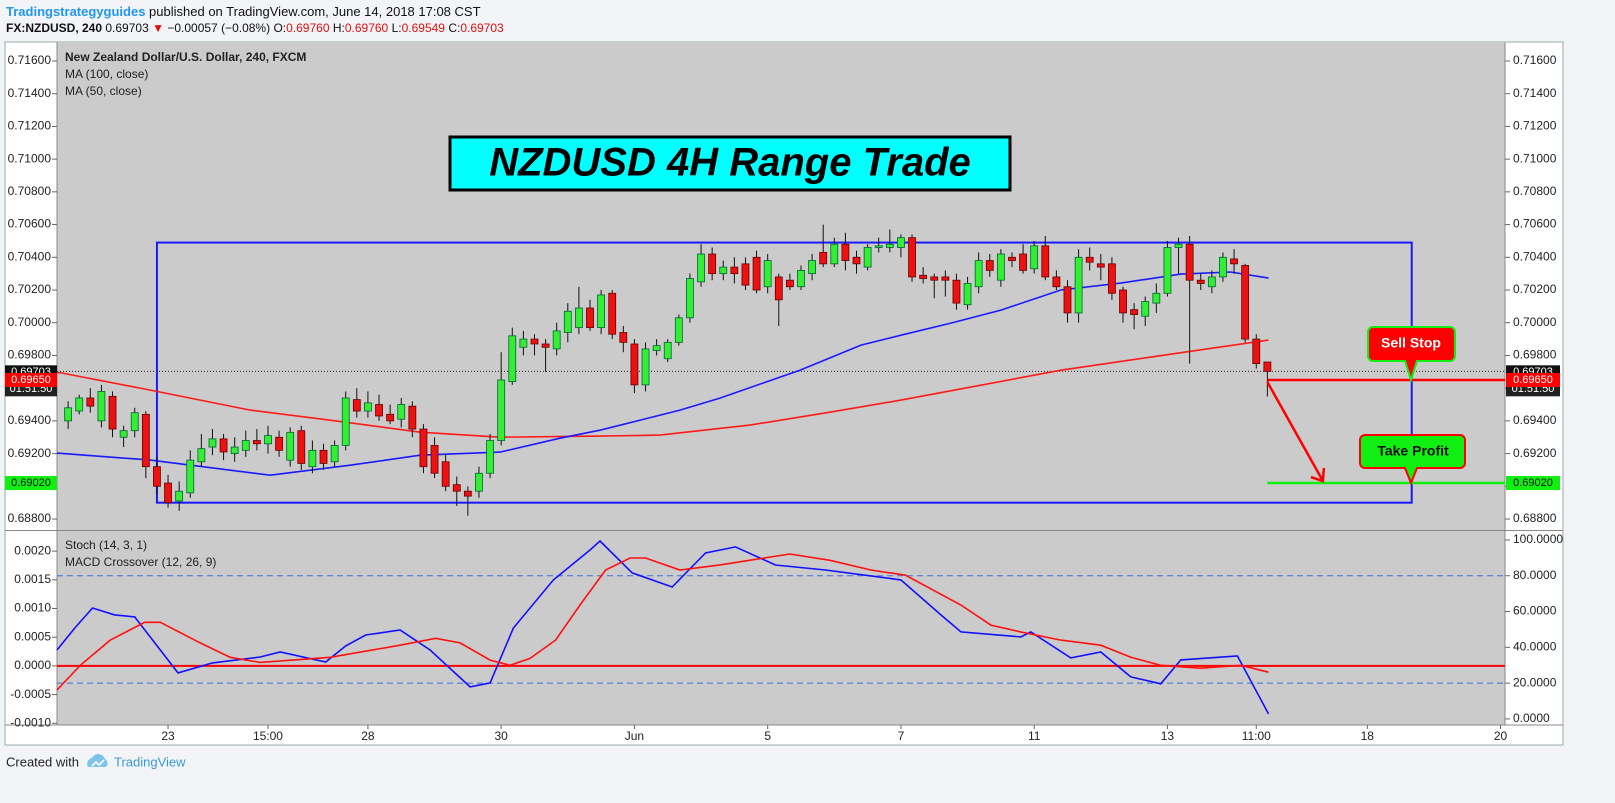 This screenshot has width=1615, height=803. What do you see at coordinates (30, 453) in the screenshot?
I see `y-tick-label: 0.69200` at bounding box center [30, 453].